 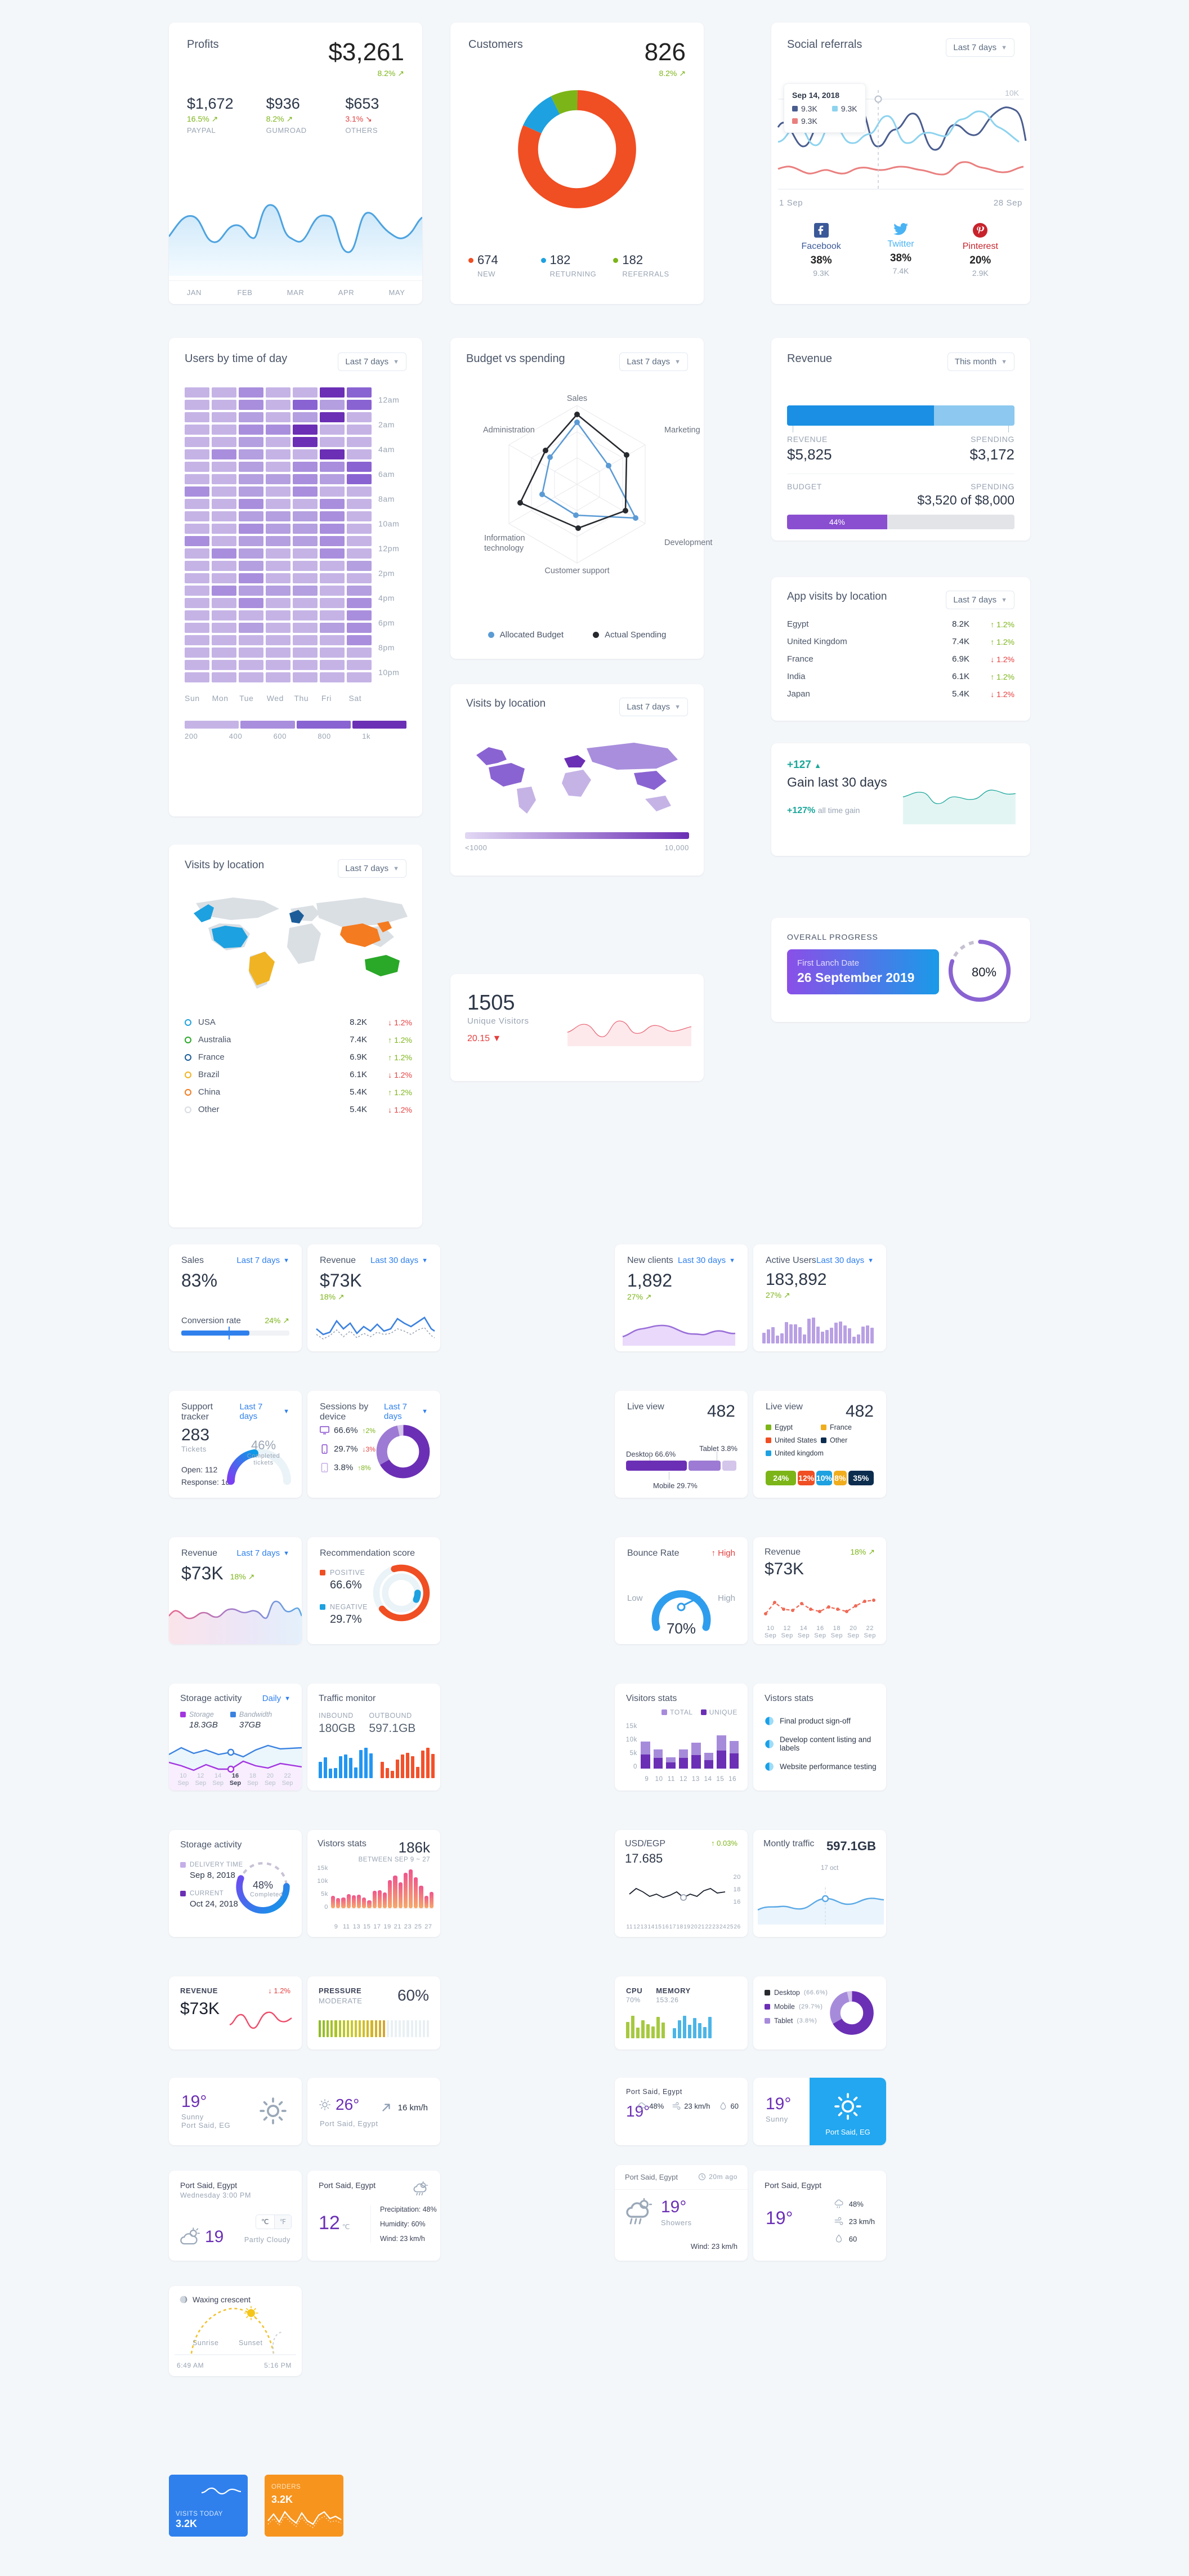 What do you see at coordinates (409, 2209) in the screenshot?
I see `w6-precip: Precipitation: 48%` at bounding box center [409, 2209].